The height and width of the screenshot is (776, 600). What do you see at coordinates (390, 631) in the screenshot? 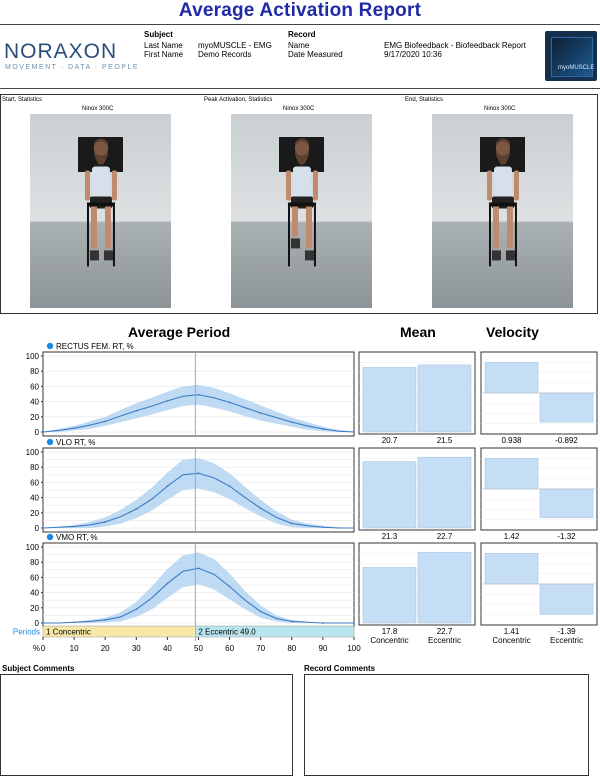
I see `bar-value-label: 17.8` at bounding box center [390, 631].